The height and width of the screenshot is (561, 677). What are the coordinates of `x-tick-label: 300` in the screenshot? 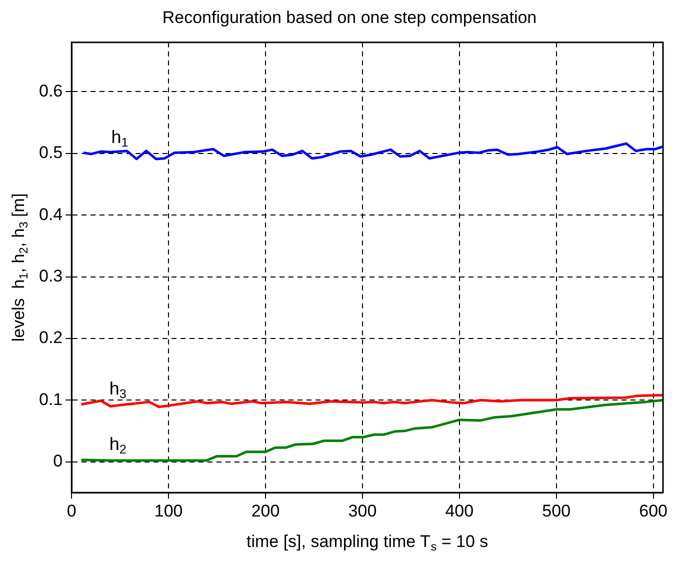 It's located at (362, 510).